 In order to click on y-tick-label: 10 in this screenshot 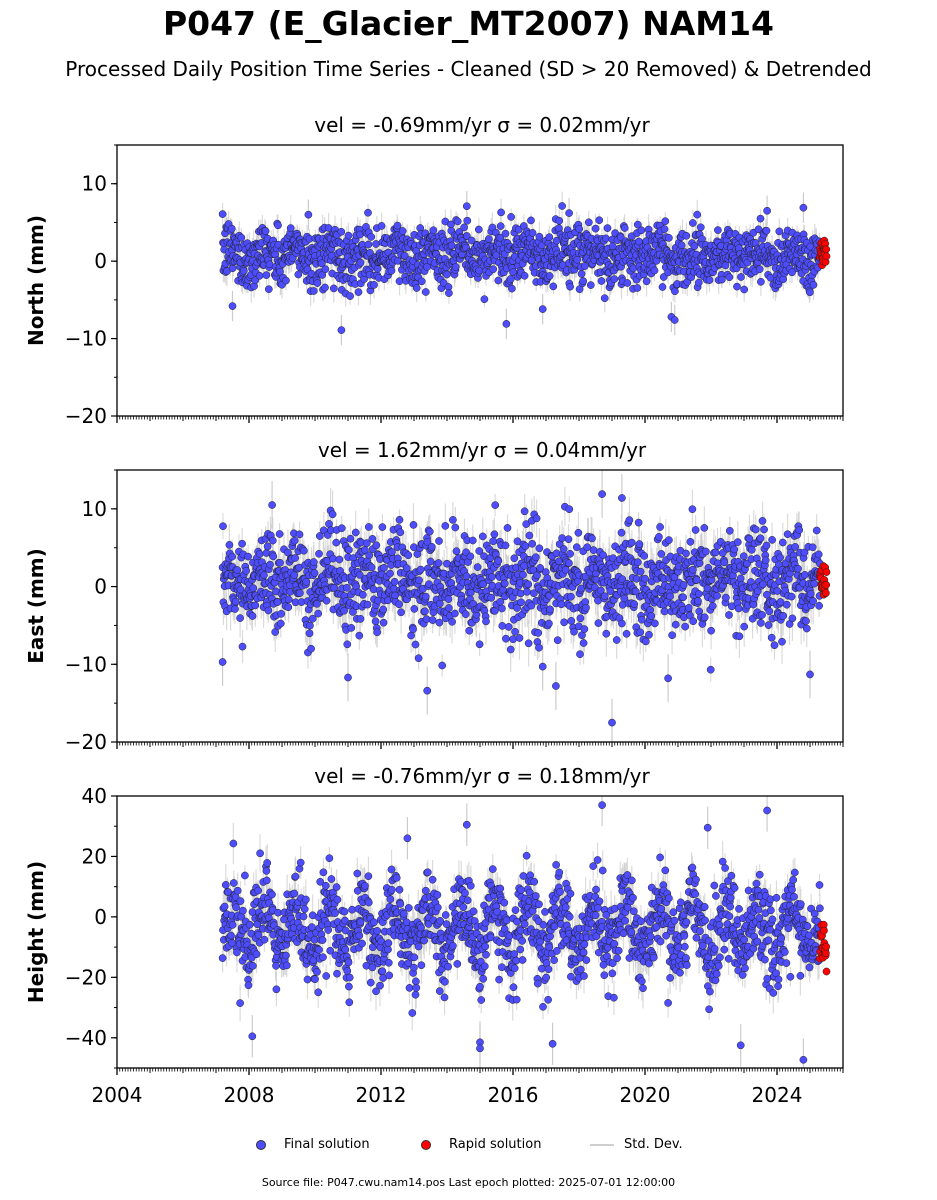, I will do `click(94, 184)`.